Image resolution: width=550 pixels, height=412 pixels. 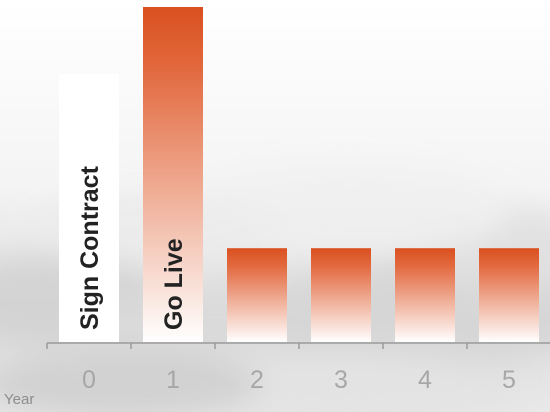 What do you see at coordinates (90, 247) in the screenshot?
I see `bar-label-year-0: Sign Contract` at bounding box center [90, 247].